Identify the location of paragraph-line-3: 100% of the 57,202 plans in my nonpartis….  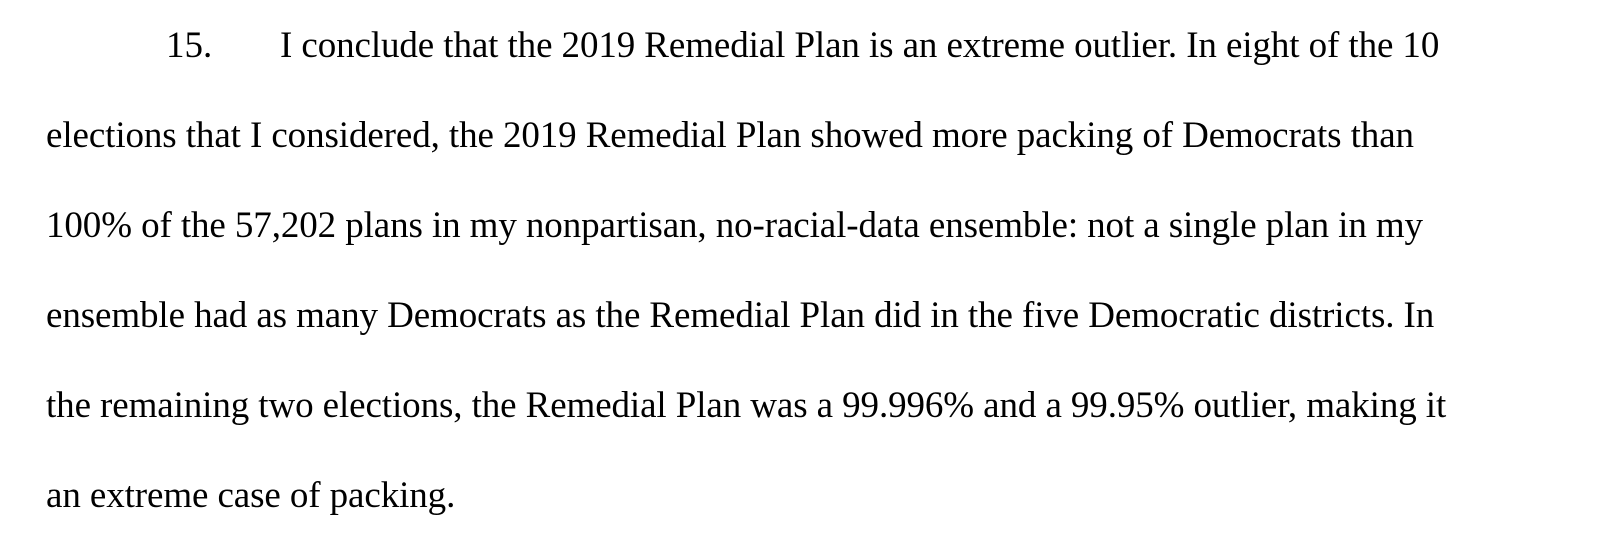
(734, 225).